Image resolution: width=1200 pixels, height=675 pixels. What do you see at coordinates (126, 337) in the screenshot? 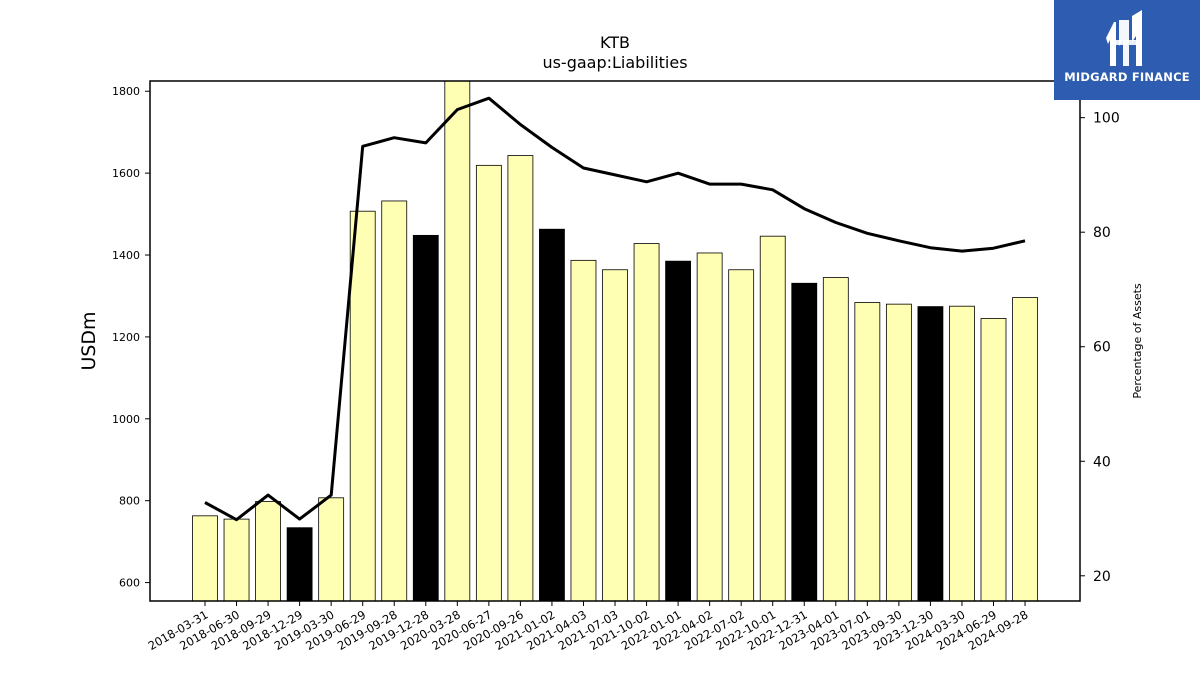
I see `y-tick-label: 1200` at bounding box center [126, 337].